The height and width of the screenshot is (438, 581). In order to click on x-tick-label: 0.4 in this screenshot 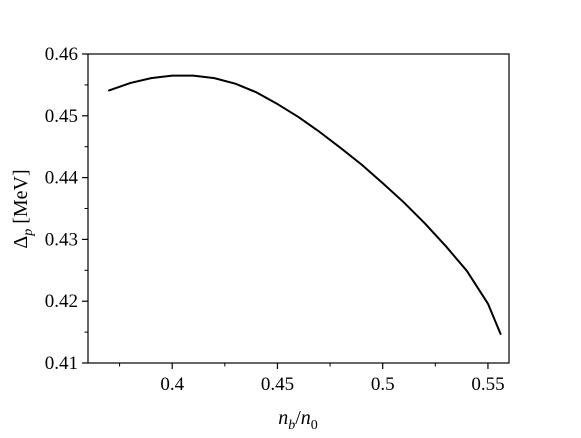, I will do `click(172, 384)`.